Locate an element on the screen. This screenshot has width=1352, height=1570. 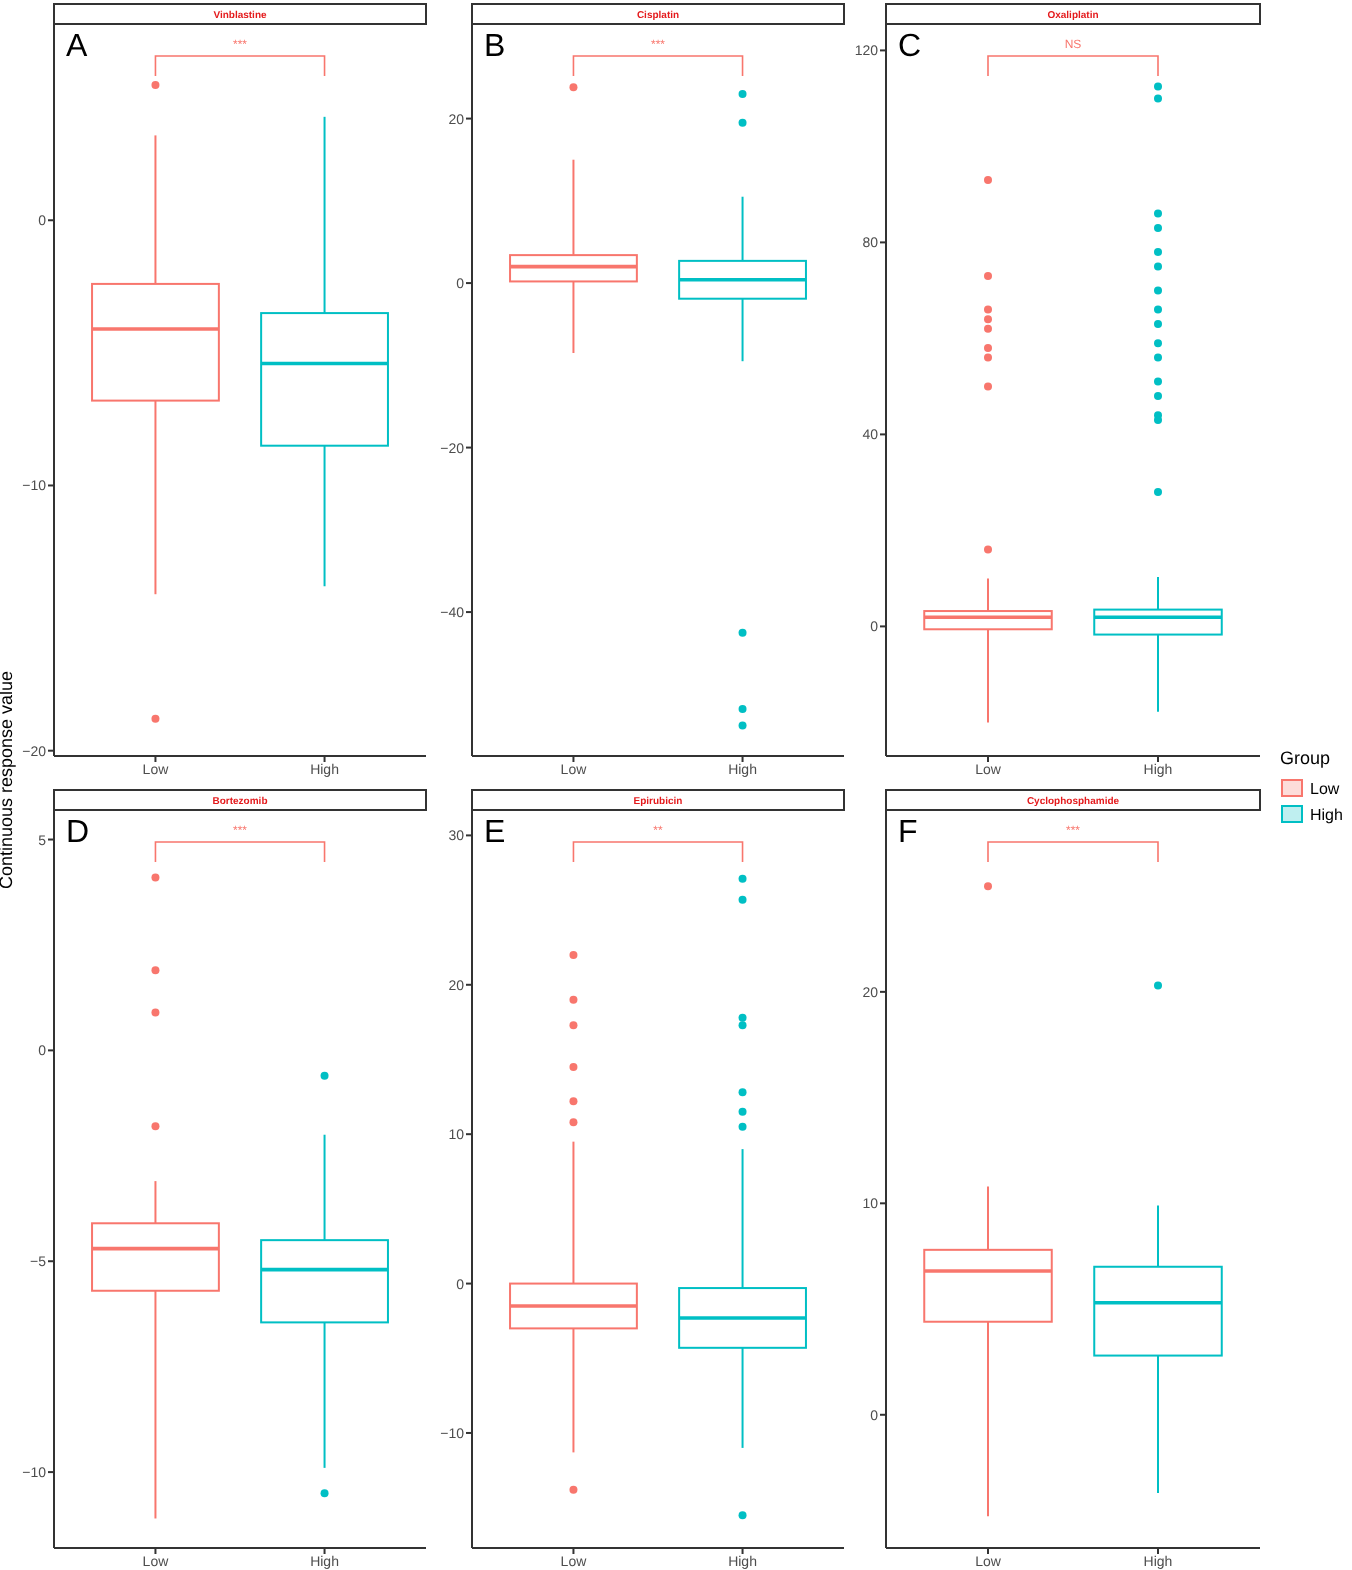
annotation: E is located at coordinates (495, 833).